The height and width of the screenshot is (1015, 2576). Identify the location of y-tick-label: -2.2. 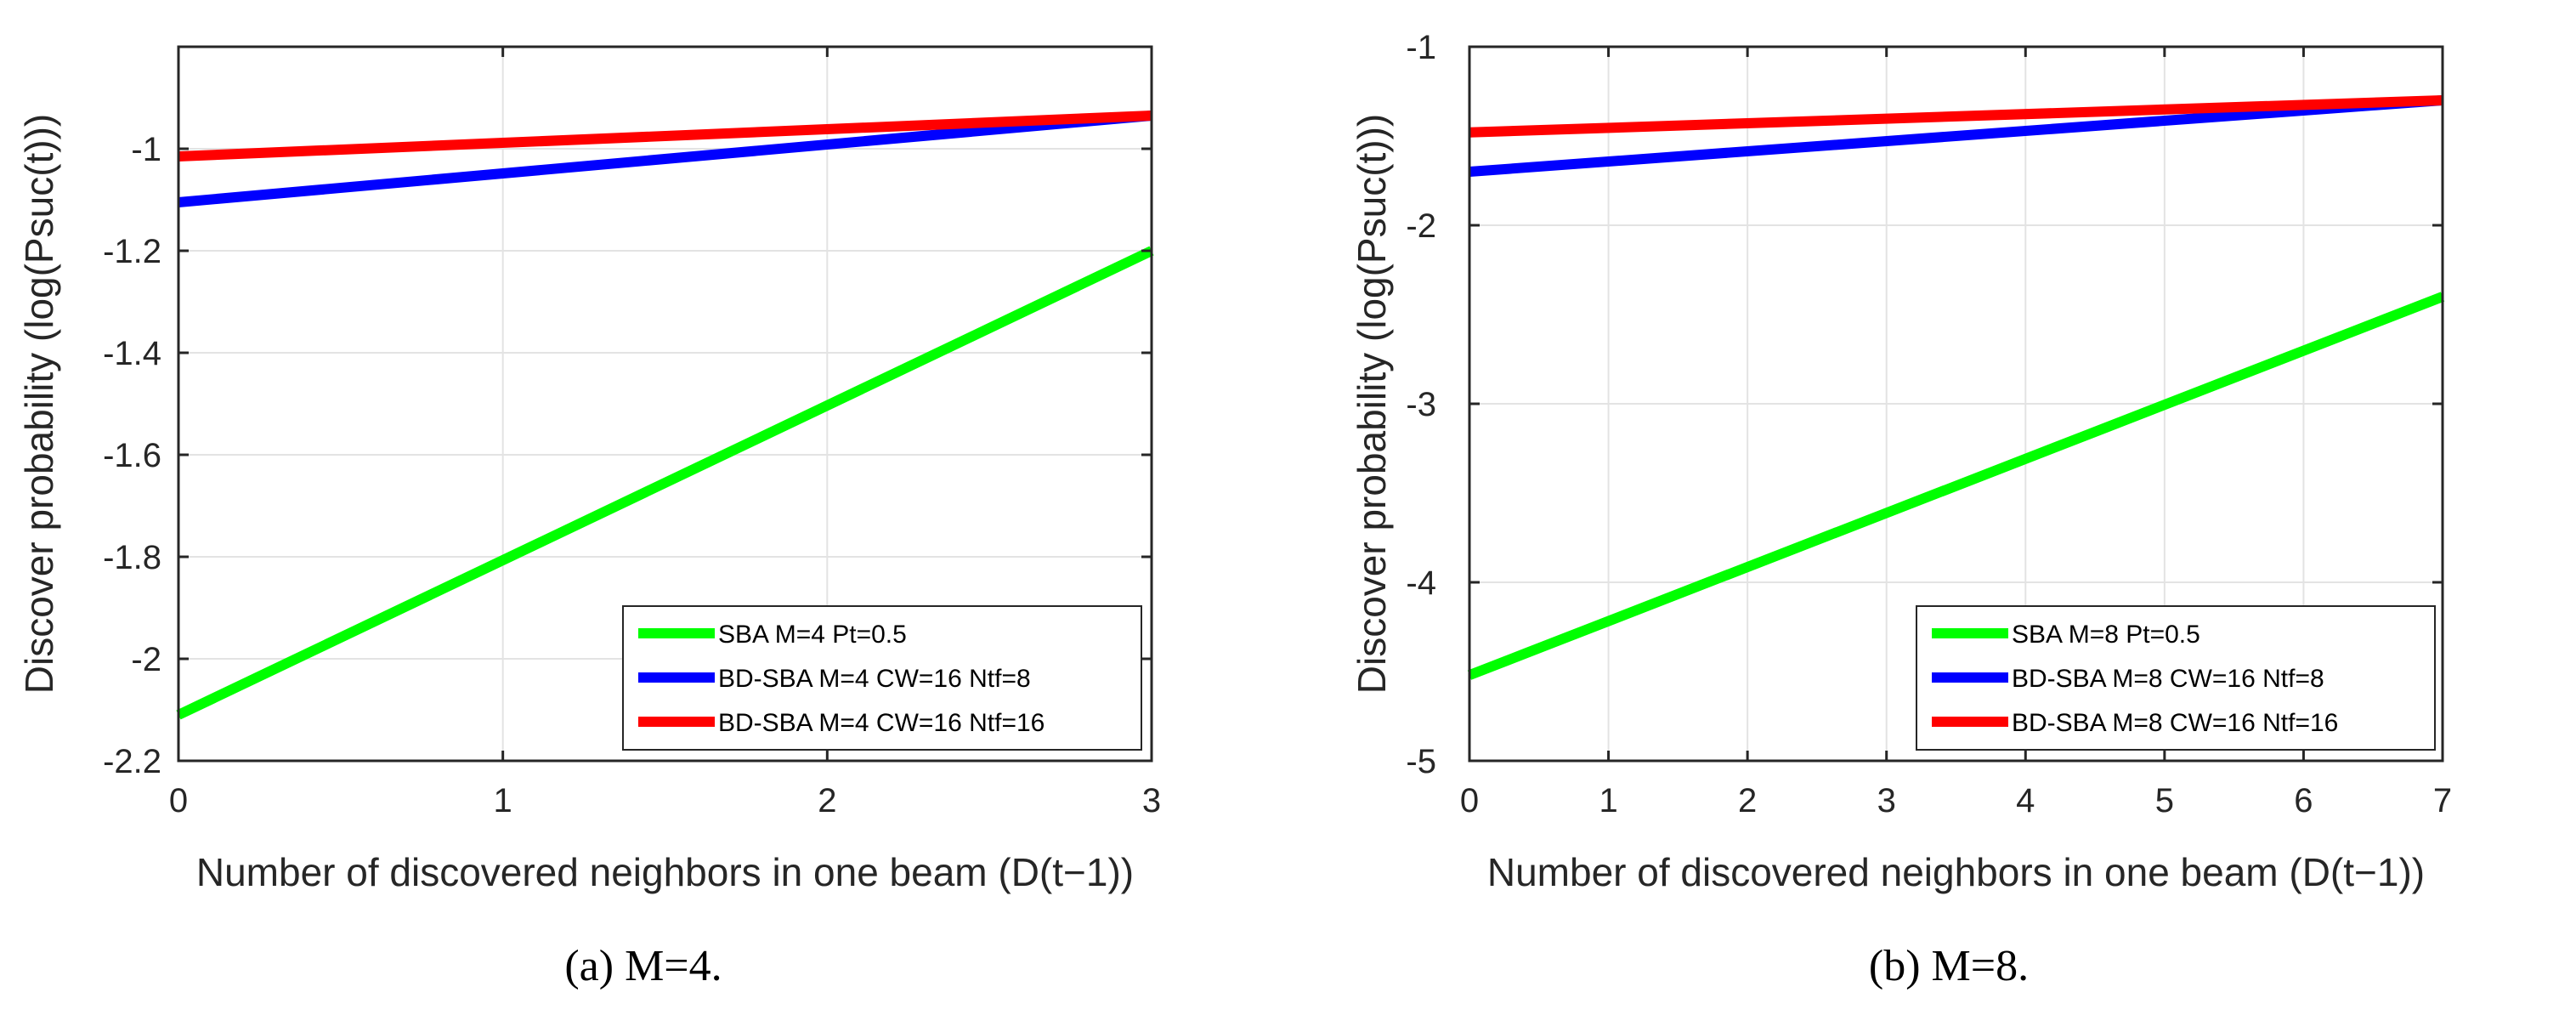
(132, 761).